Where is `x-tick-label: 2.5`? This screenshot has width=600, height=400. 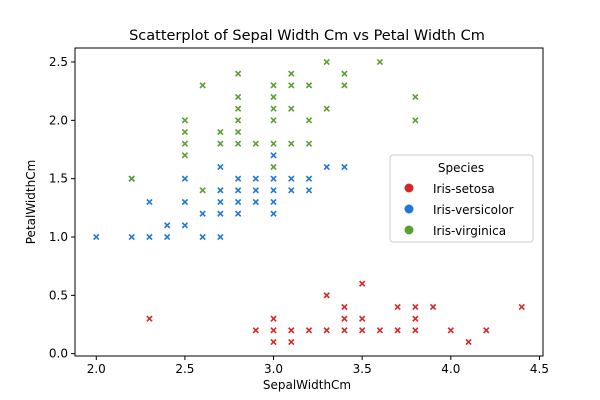
x-tick-label: 2.5 is located at coordinates (184, 369).